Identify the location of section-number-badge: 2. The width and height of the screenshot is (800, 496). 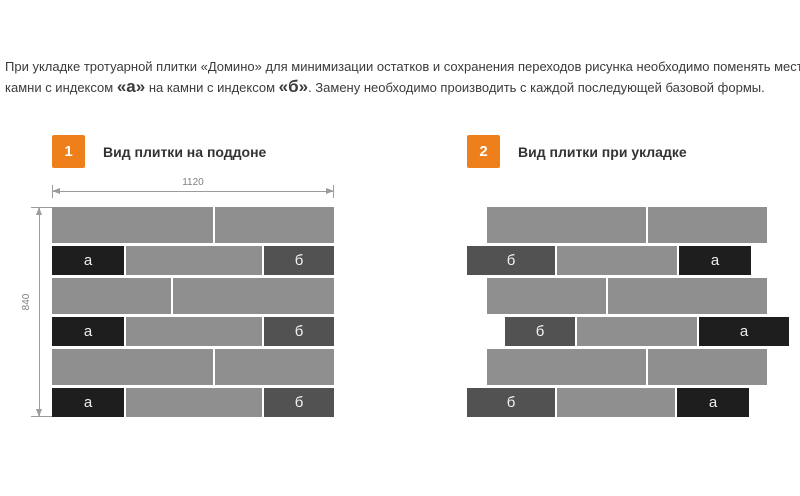
(483, 151).